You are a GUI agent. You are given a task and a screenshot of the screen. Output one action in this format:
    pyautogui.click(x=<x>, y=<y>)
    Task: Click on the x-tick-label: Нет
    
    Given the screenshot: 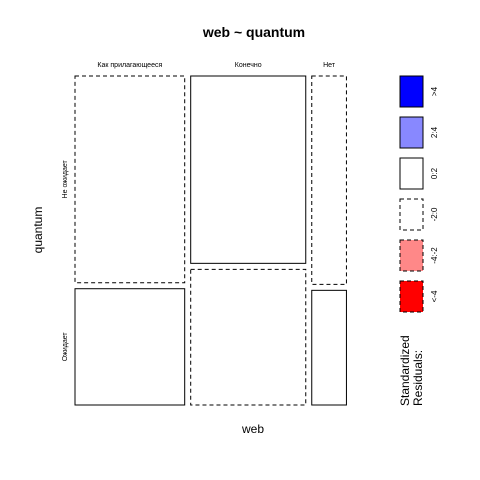 What is the action you would take?
    pyautogui.click(x=329, y=65)
    